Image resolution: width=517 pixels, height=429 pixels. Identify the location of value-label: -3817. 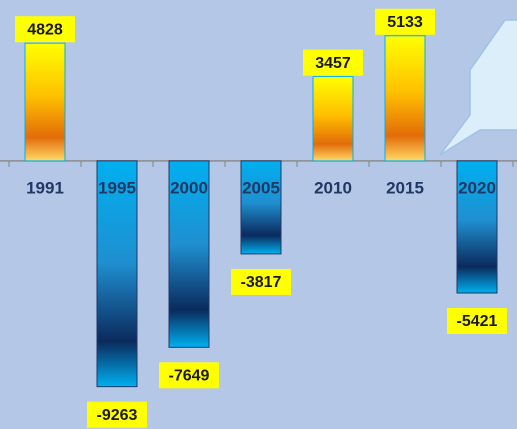
(261, 282).